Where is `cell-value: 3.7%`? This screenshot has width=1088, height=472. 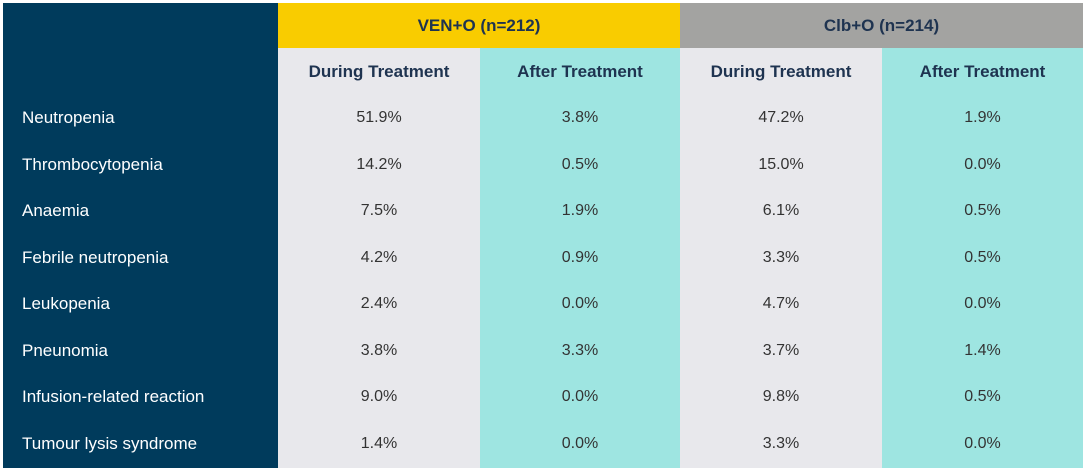 cell-value: 3.7% is located at coordinates (781, 350).